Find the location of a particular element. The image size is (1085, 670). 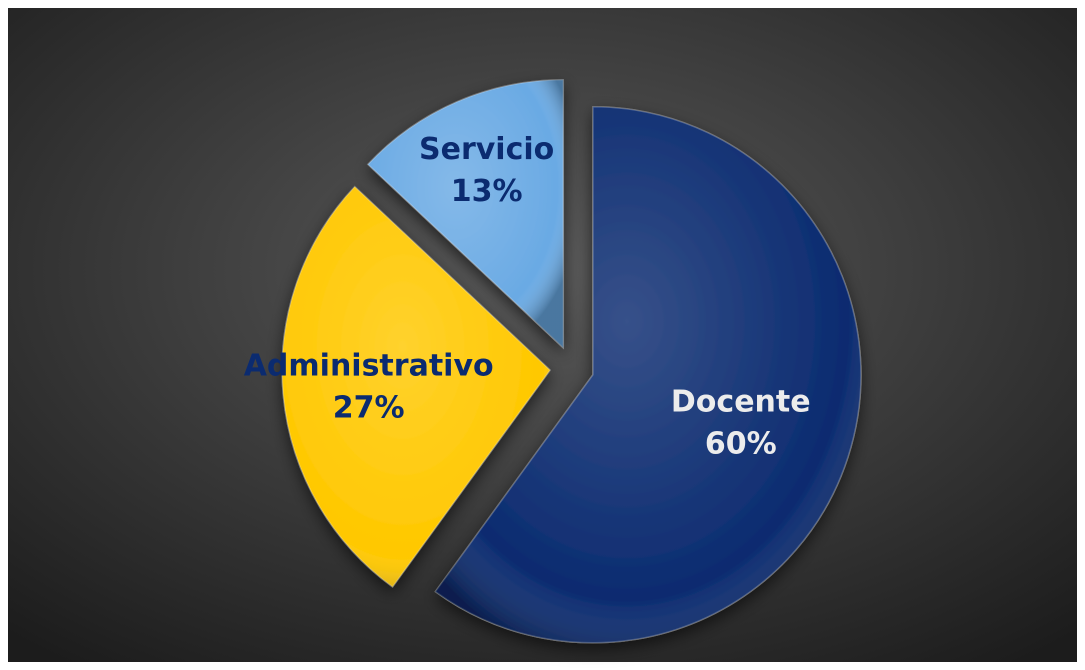

slice-group is located at coordinates (465, 214).